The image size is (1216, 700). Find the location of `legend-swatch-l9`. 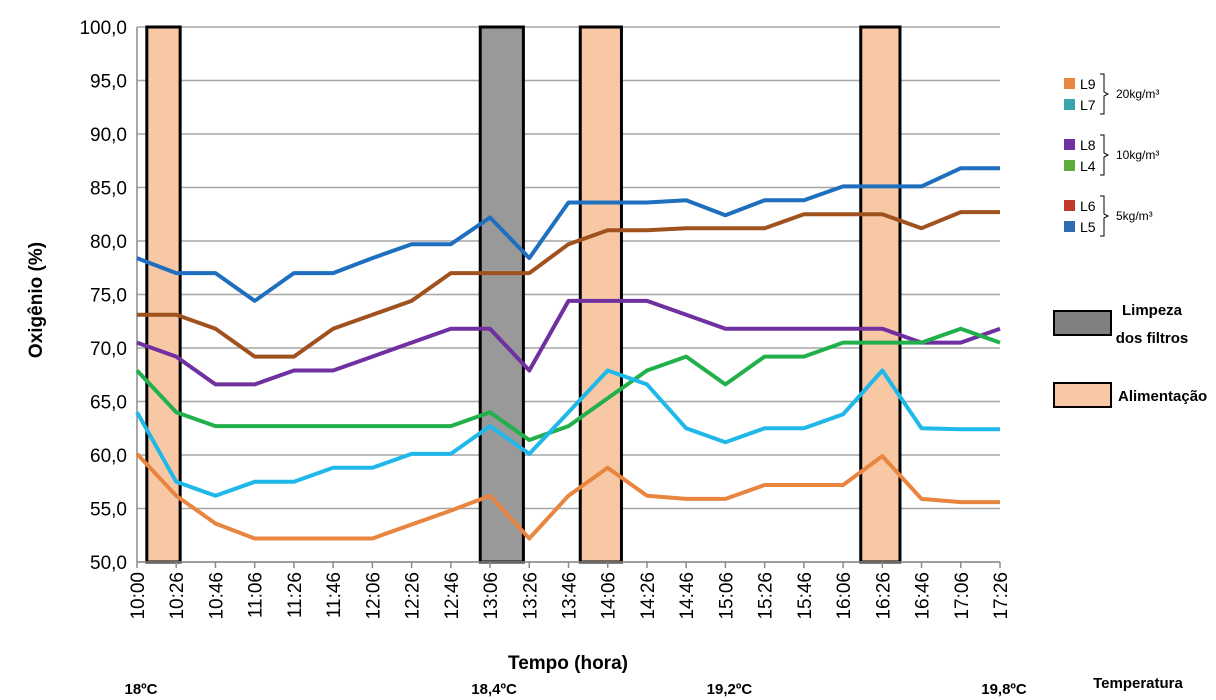

legend-swatch-l9 is located at coordinates (1069, 83).